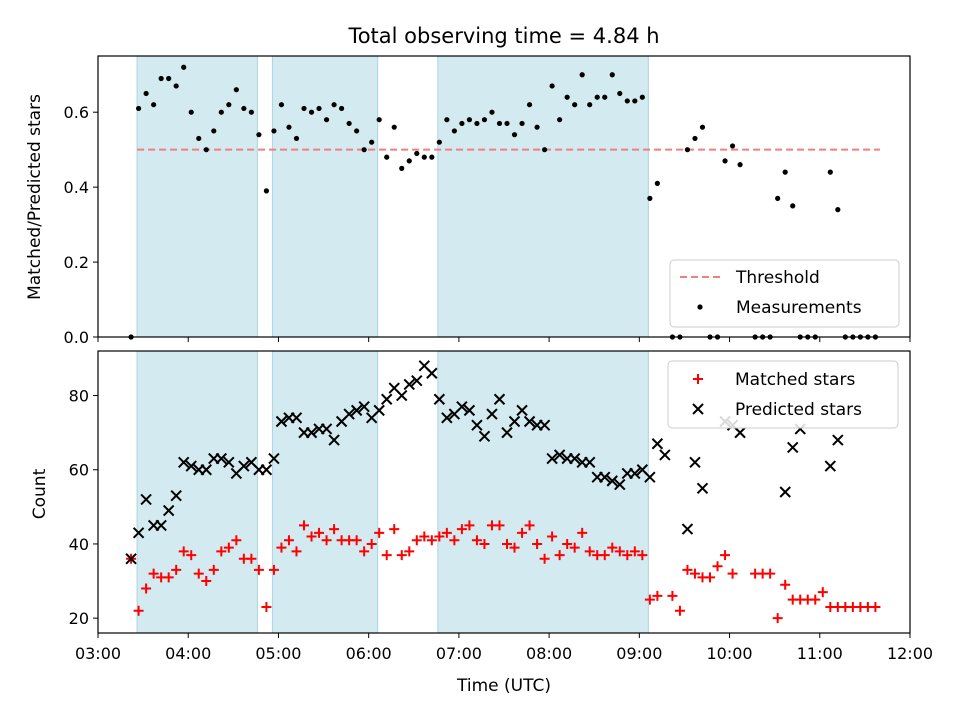 The width and height of the screenshot is (960, 720). I want to click on legend-matched-swatch, so click(698, 379).